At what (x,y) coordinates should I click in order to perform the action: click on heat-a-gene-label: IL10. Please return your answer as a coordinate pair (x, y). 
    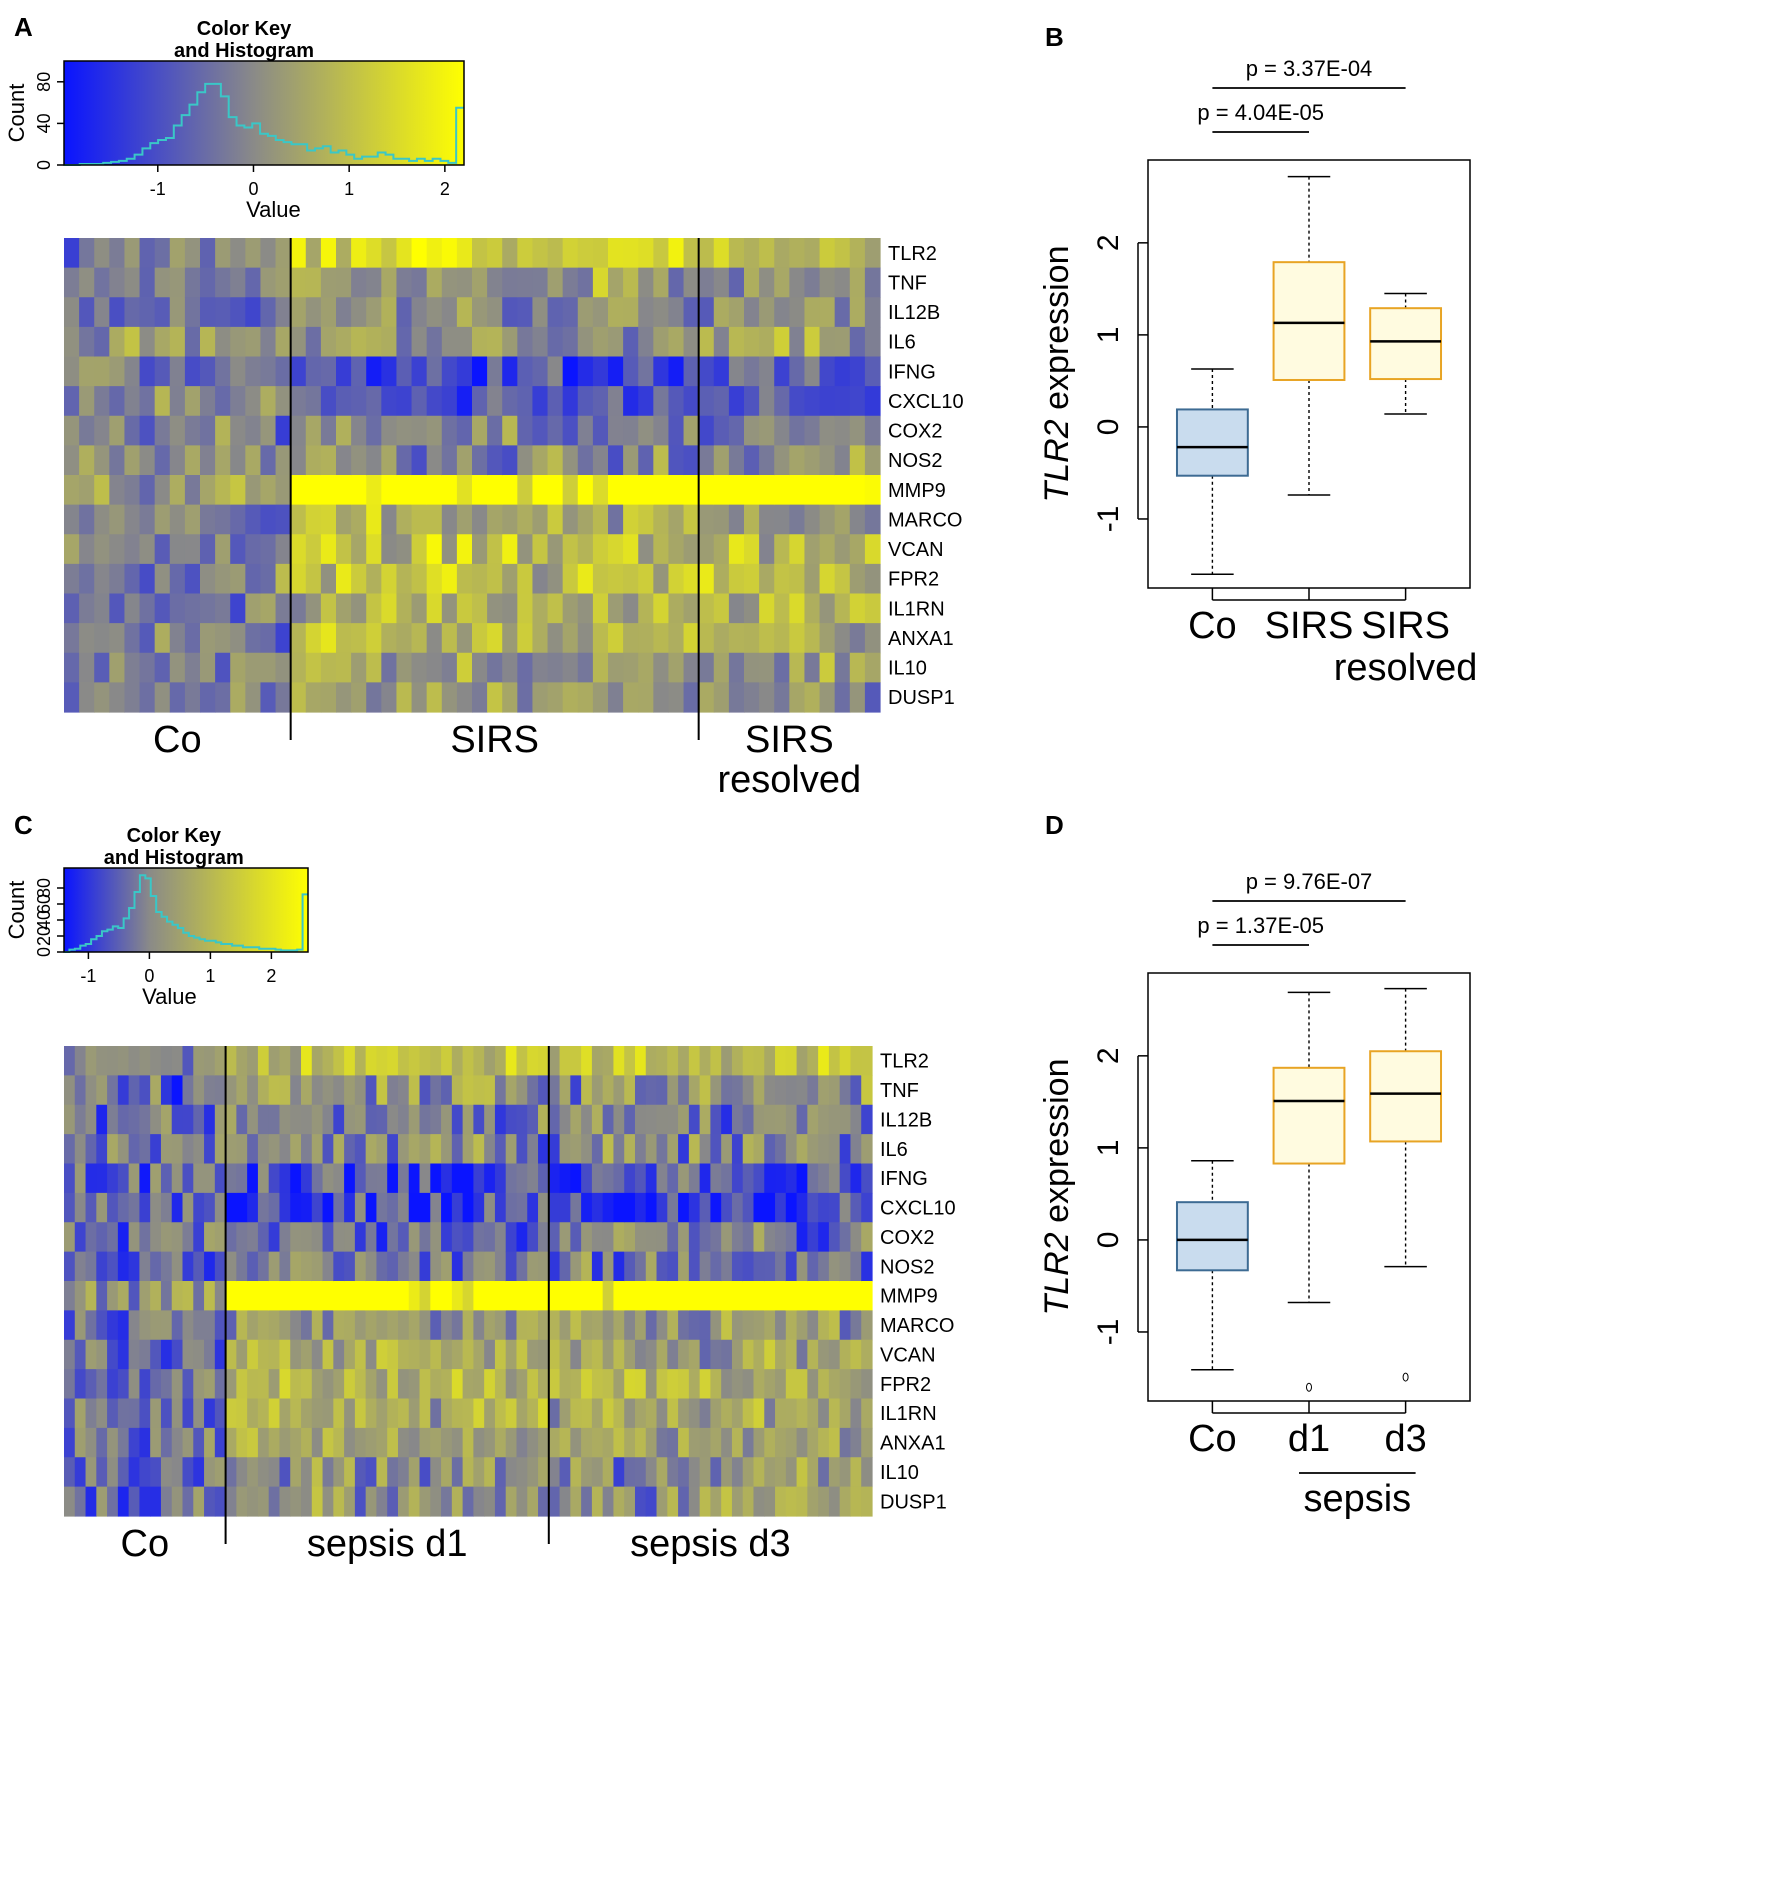
    Looking at the image, I should click on (907, 669).